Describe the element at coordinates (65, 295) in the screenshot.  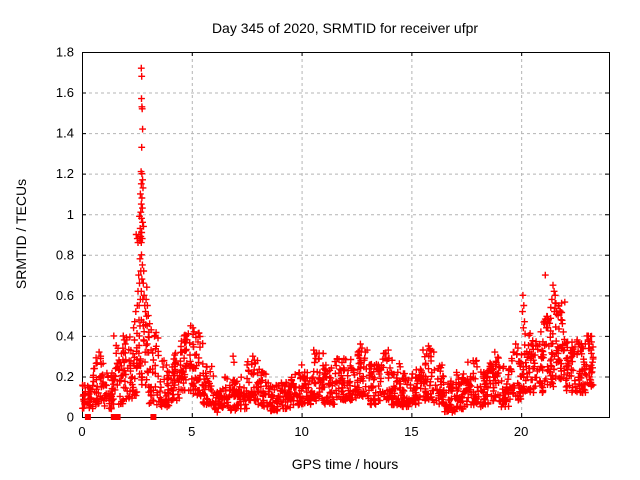
I see `y-tick-label-0.6: 0.6` at that location.